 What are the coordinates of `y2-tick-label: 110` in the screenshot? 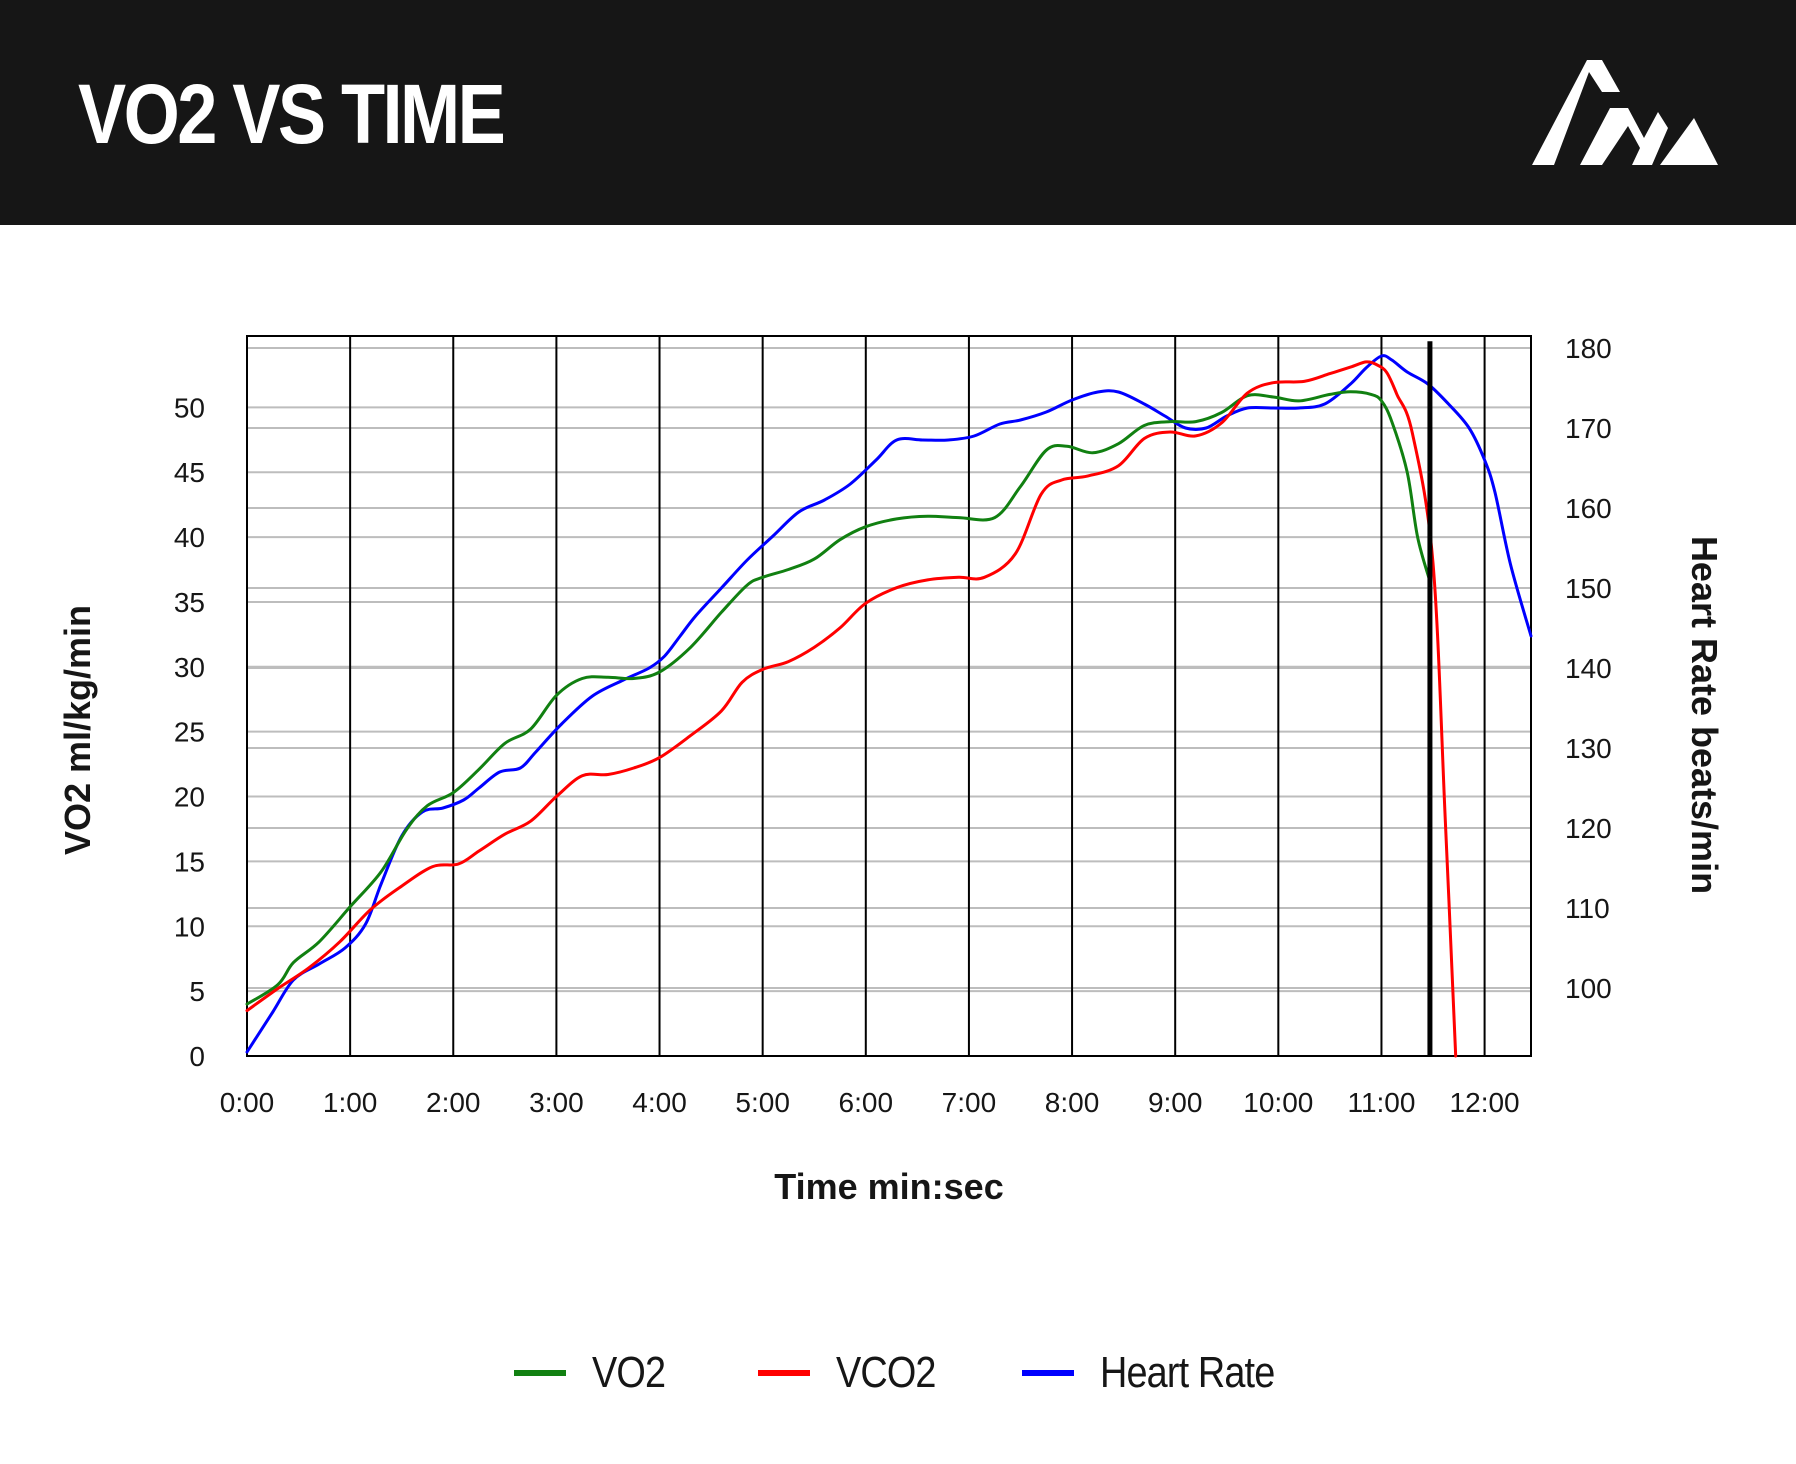 It's located at (1587, 908).